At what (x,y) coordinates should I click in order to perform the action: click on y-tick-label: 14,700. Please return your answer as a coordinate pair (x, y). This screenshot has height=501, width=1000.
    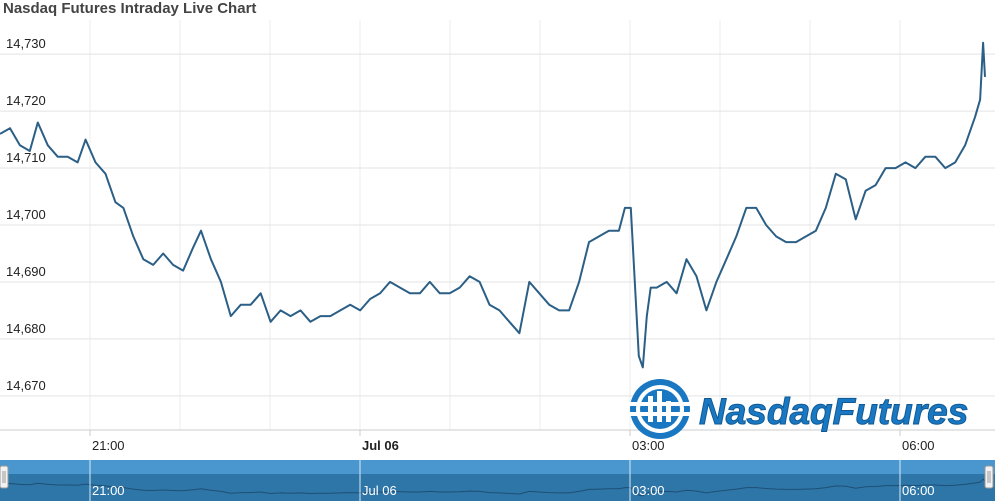
    Looking at the image, I should click on (26, 214).